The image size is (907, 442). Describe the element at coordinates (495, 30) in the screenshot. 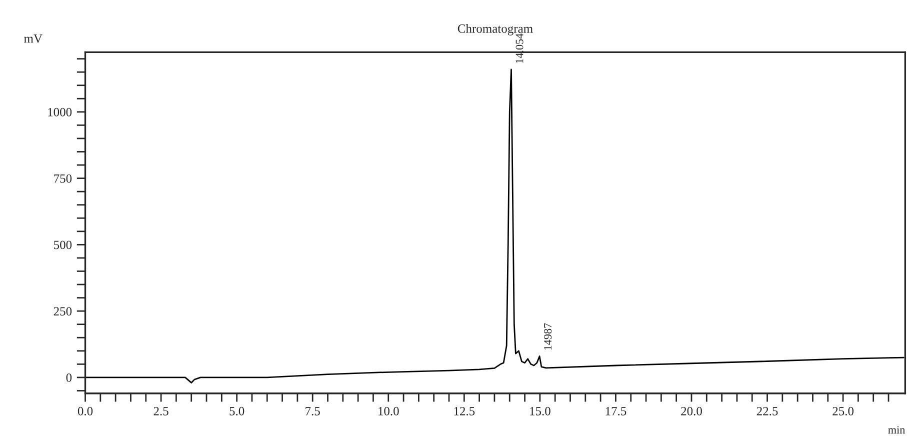

I see `chart-title: Chromatogram` at that location.